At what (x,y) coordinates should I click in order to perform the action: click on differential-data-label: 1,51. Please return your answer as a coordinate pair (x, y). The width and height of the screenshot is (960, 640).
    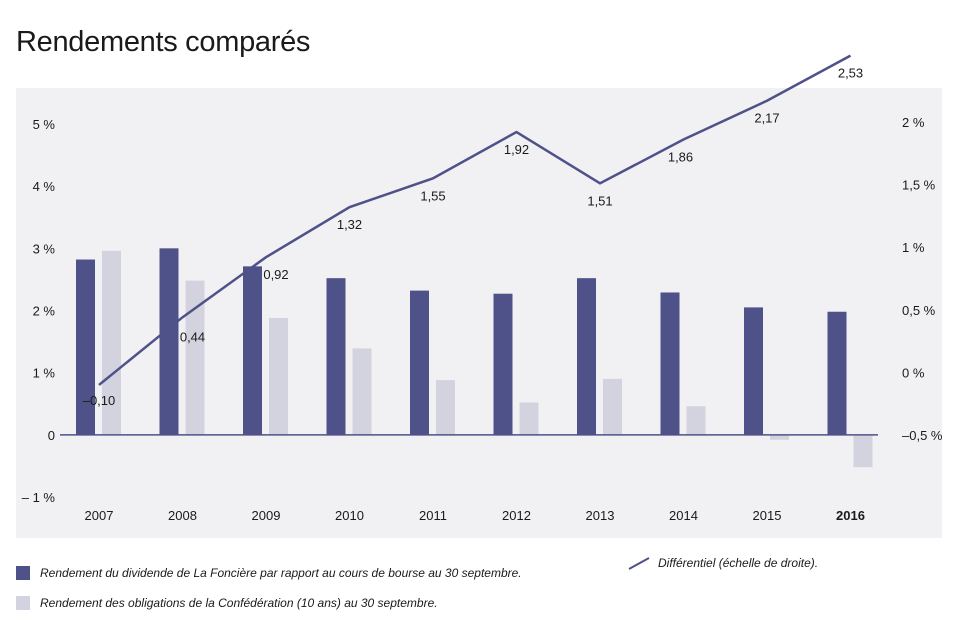
    Looking at the image, I should click on (599, 200).